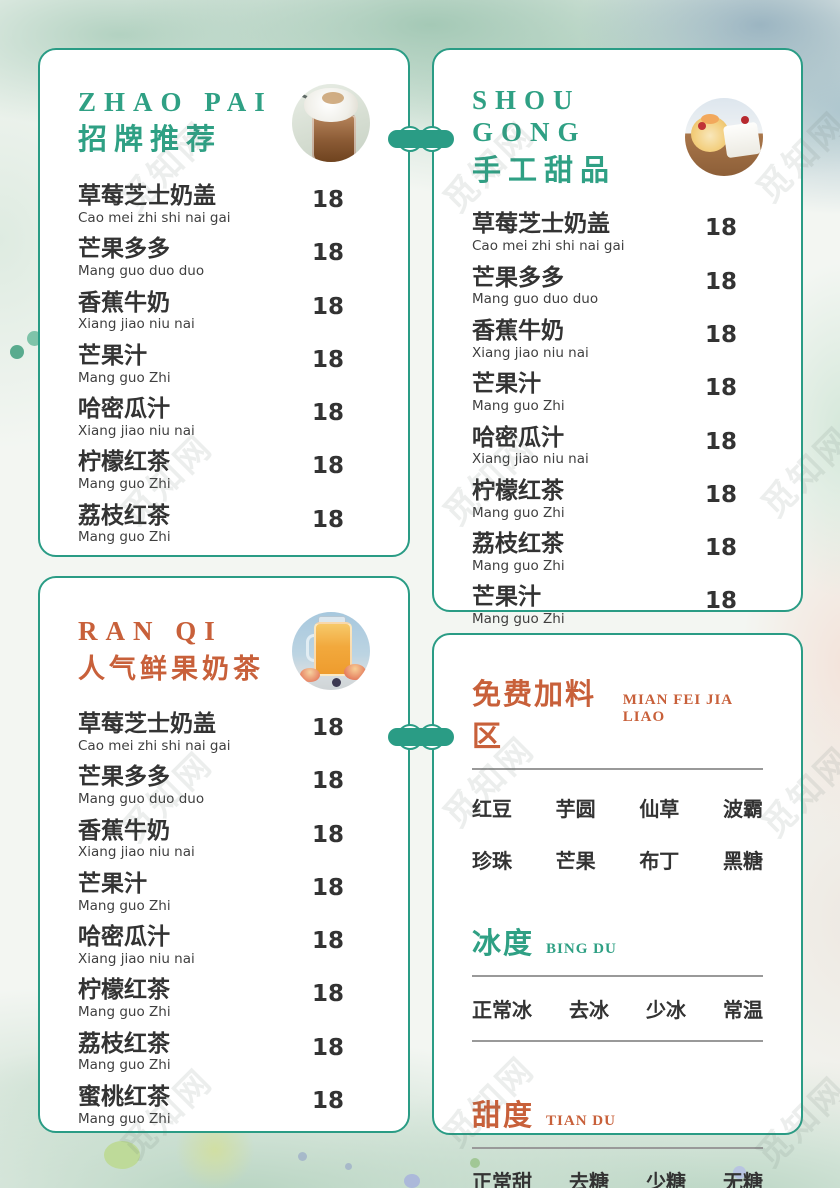 The image size is (840, 1188). I want to click on ice-option: 常温, so click(743, 1010).